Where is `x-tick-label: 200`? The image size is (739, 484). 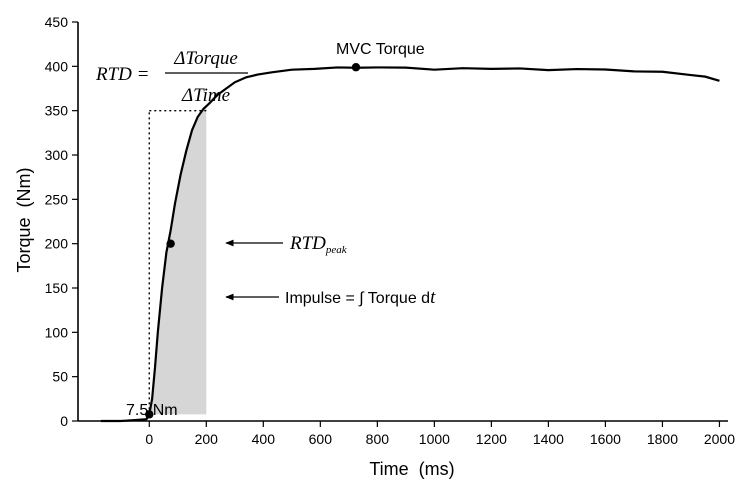
x-tick-label: 200 is located at coordinates (207, 439).